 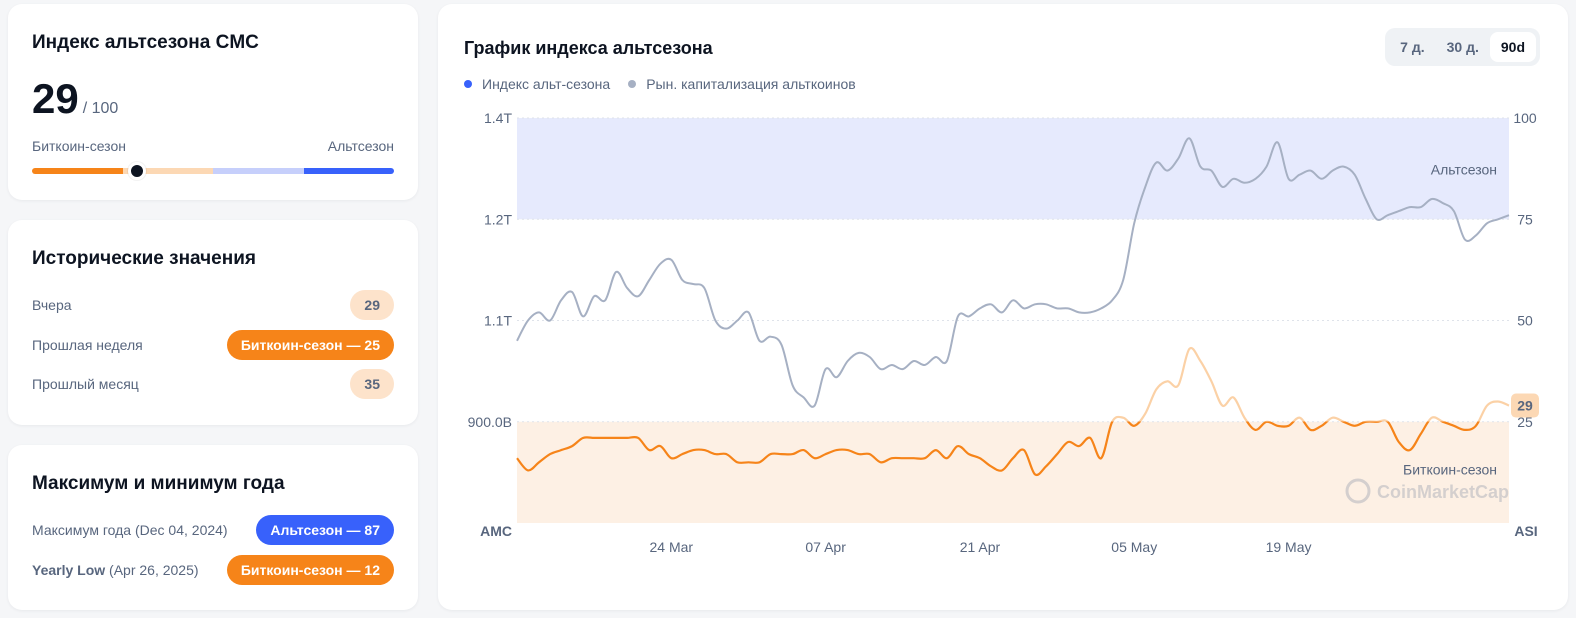 I want to click on range-tab-30d: 30 д., so click(x=1462, y=47).